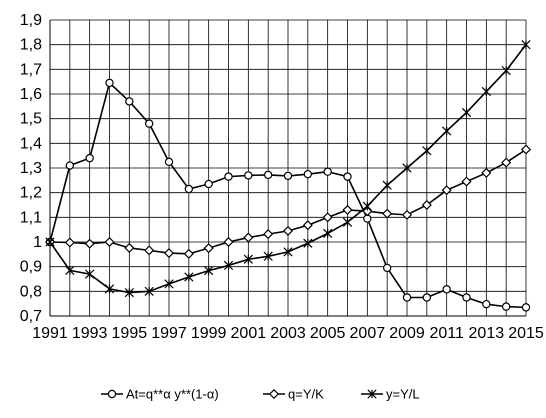 The width and height of the screenshot is (546, 418). Describe the element at coordinates (169, 333) in the screenshot. I see `x-tick-label: 1997` at that location.